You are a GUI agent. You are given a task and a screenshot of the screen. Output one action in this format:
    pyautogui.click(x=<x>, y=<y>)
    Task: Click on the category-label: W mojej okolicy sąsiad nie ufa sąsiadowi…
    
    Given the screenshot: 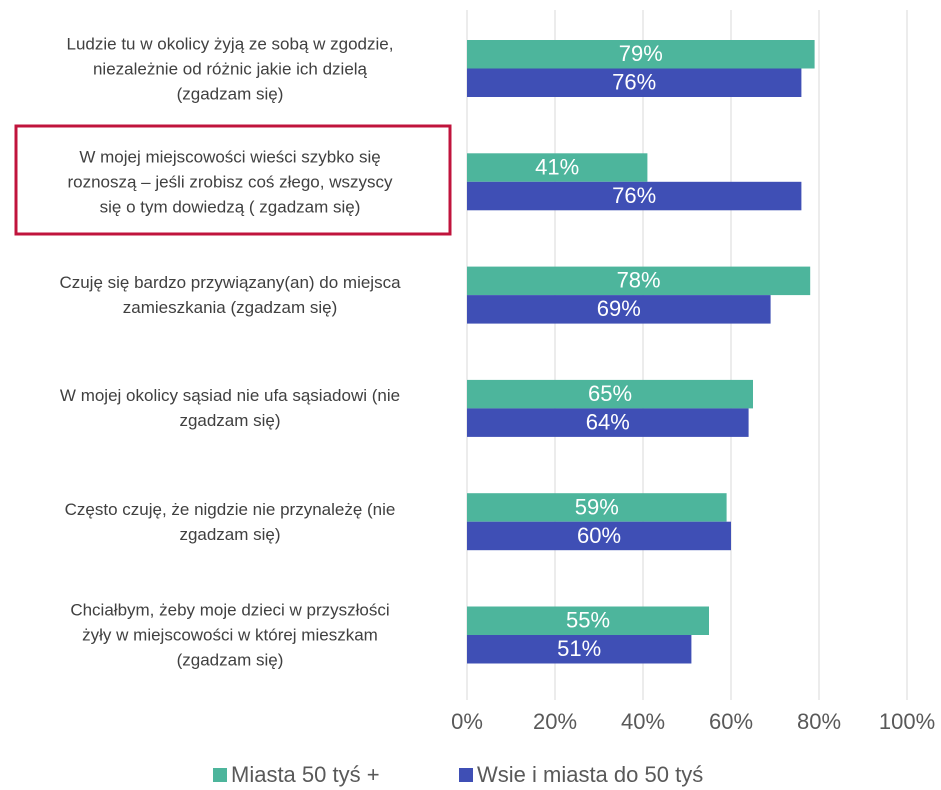 What is the action you would take?
    pyautogui.click(x=230, y=408)
    